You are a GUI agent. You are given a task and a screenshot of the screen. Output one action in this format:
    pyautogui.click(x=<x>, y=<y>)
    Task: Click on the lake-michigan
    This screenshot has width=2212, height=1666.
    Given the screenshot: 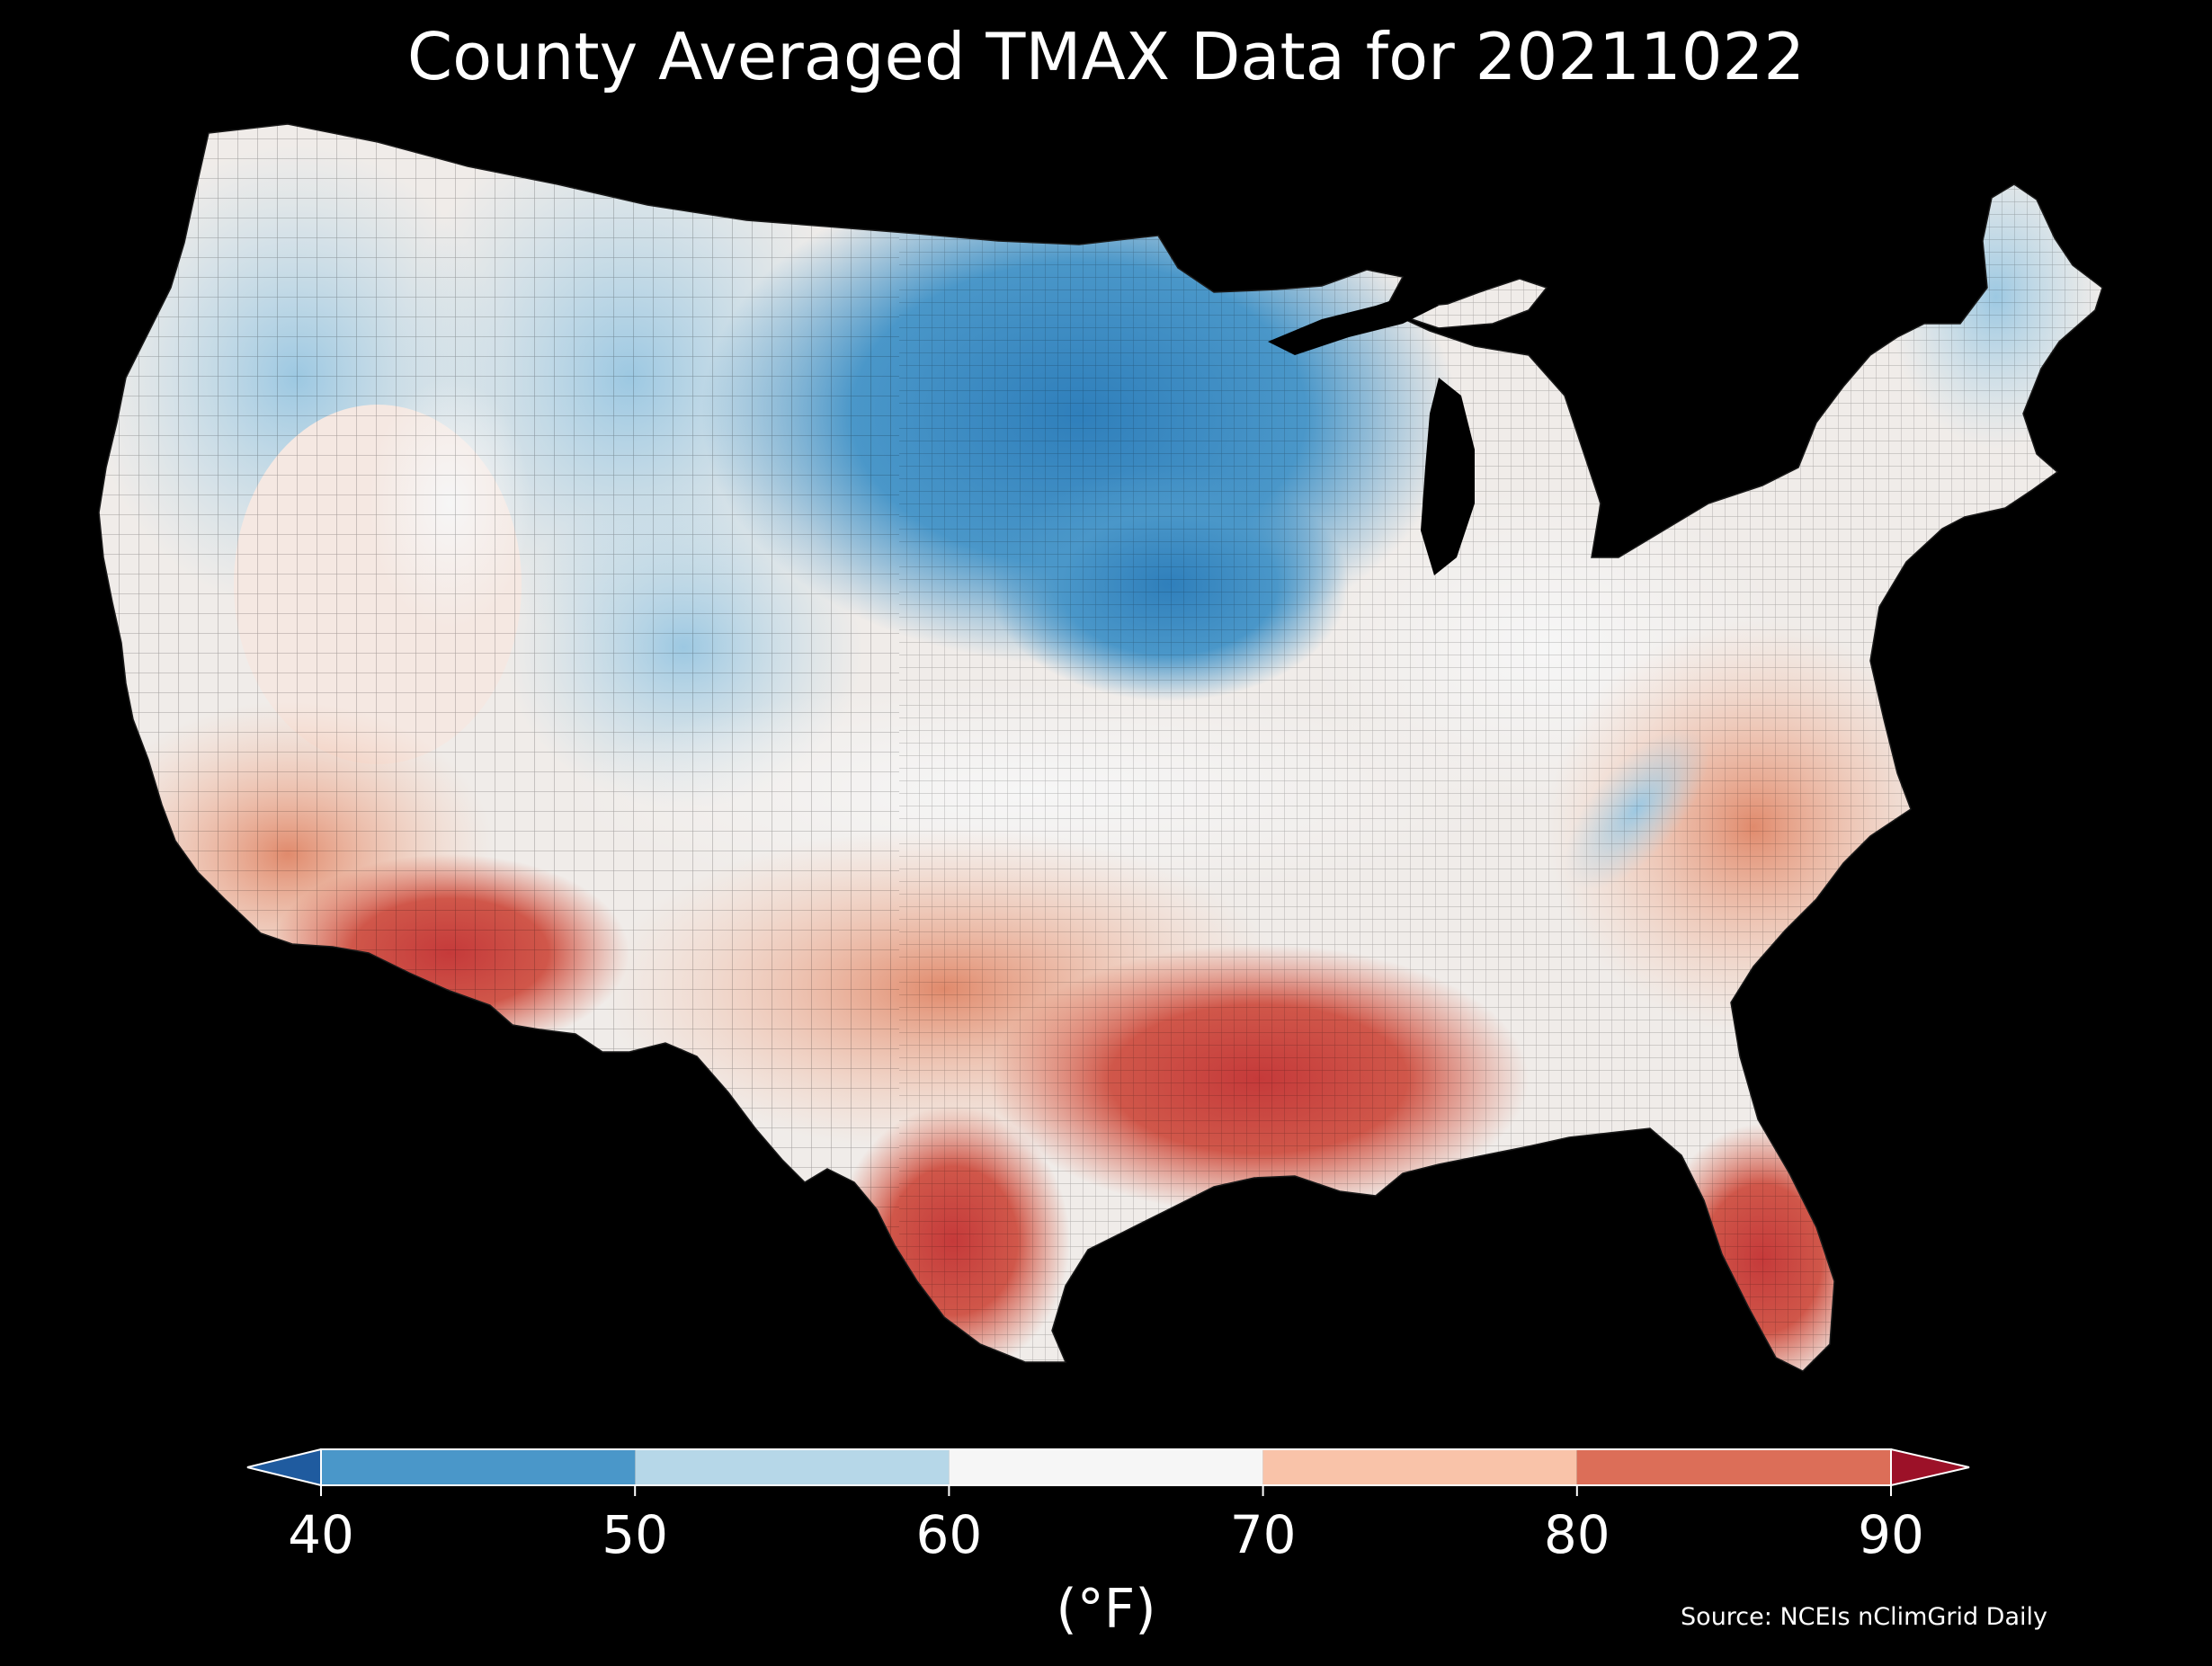 What is the action you would take?
    pyautogui.click(x=1448, y=477)
    